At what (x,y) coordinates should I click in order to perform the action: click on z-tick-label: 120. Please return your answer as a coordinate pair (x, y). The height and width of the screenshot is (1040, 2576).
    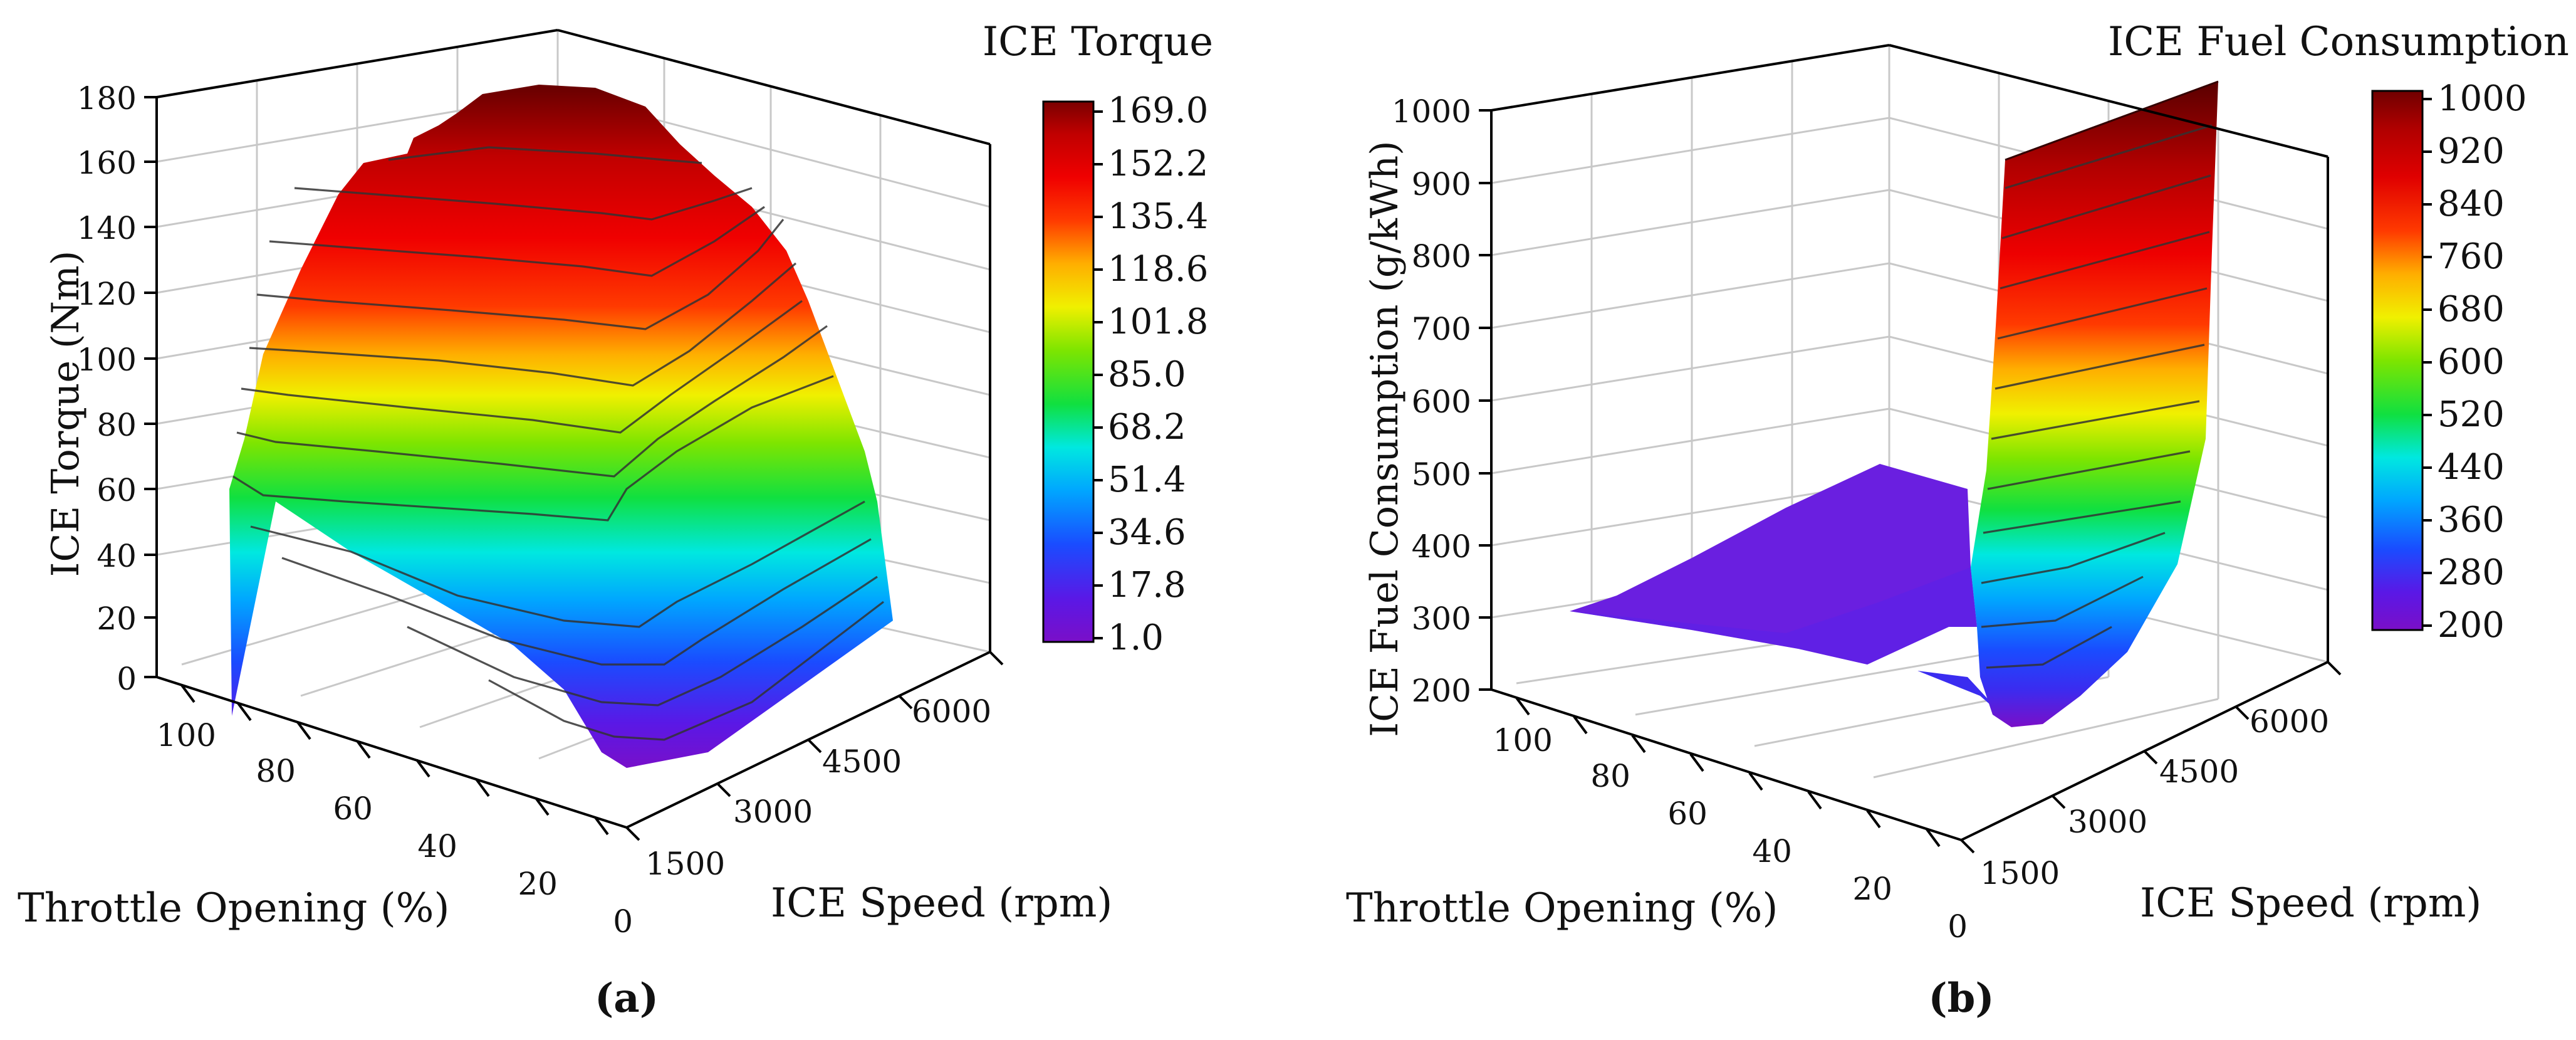
    Looking at the image, I should click on (107, 294).